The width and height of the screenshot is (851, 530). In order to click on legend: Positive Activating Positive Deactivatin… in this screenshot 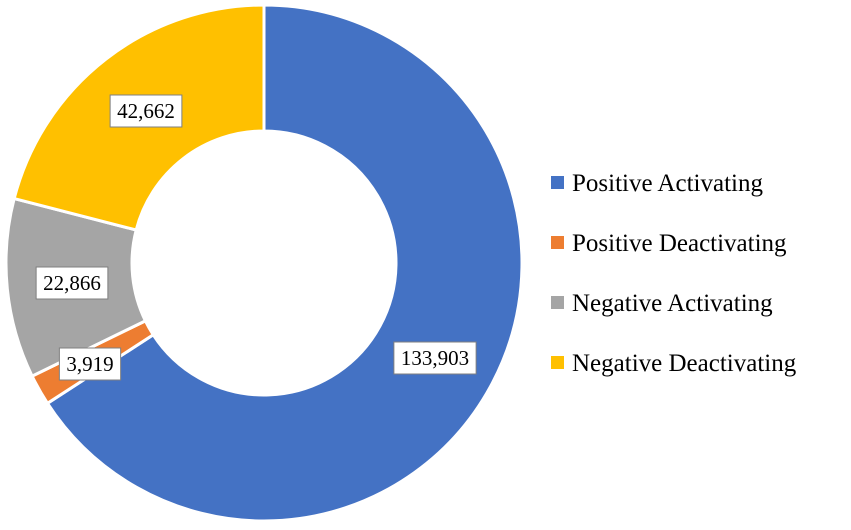, I will do `click(674, 273)`.